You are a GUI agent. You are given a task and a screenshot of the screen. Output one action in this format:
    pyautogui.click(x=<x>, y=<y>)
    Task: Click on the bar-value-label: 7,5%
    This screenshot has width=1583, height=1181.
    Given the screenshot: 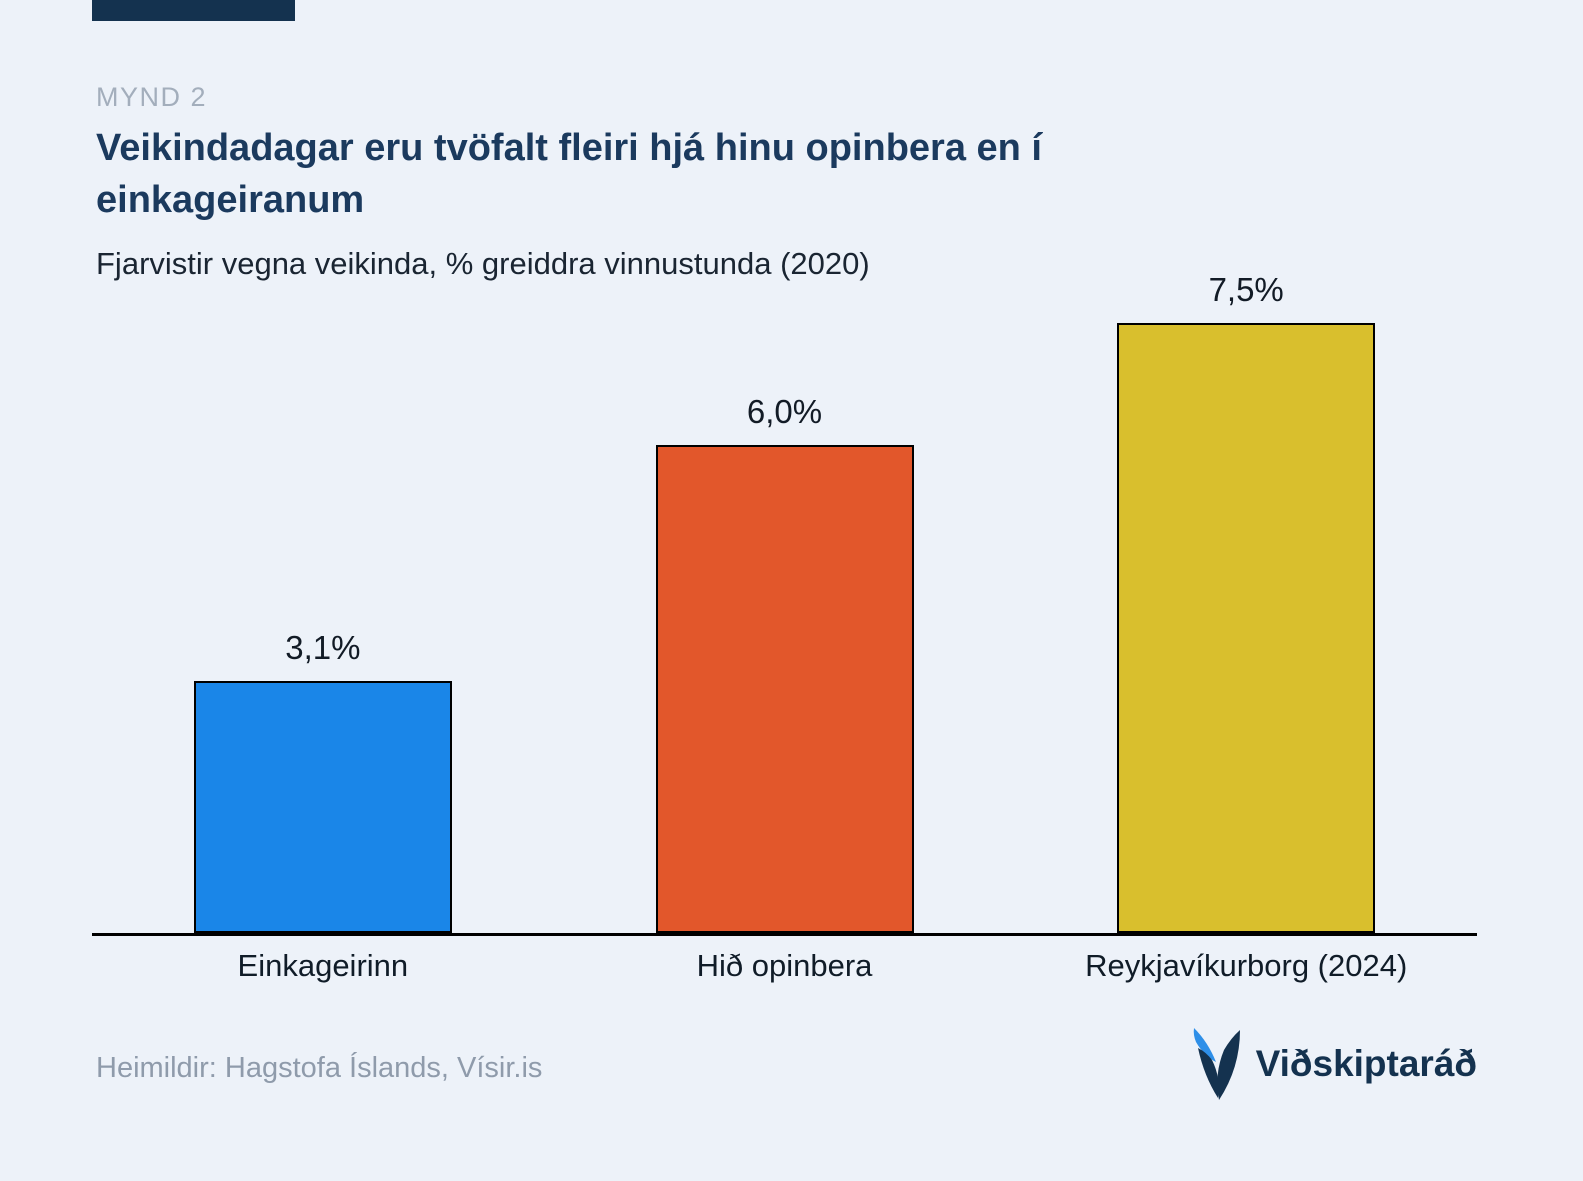 What is the action you would take?
    pyautogui.click(x=1246, y=289)
    